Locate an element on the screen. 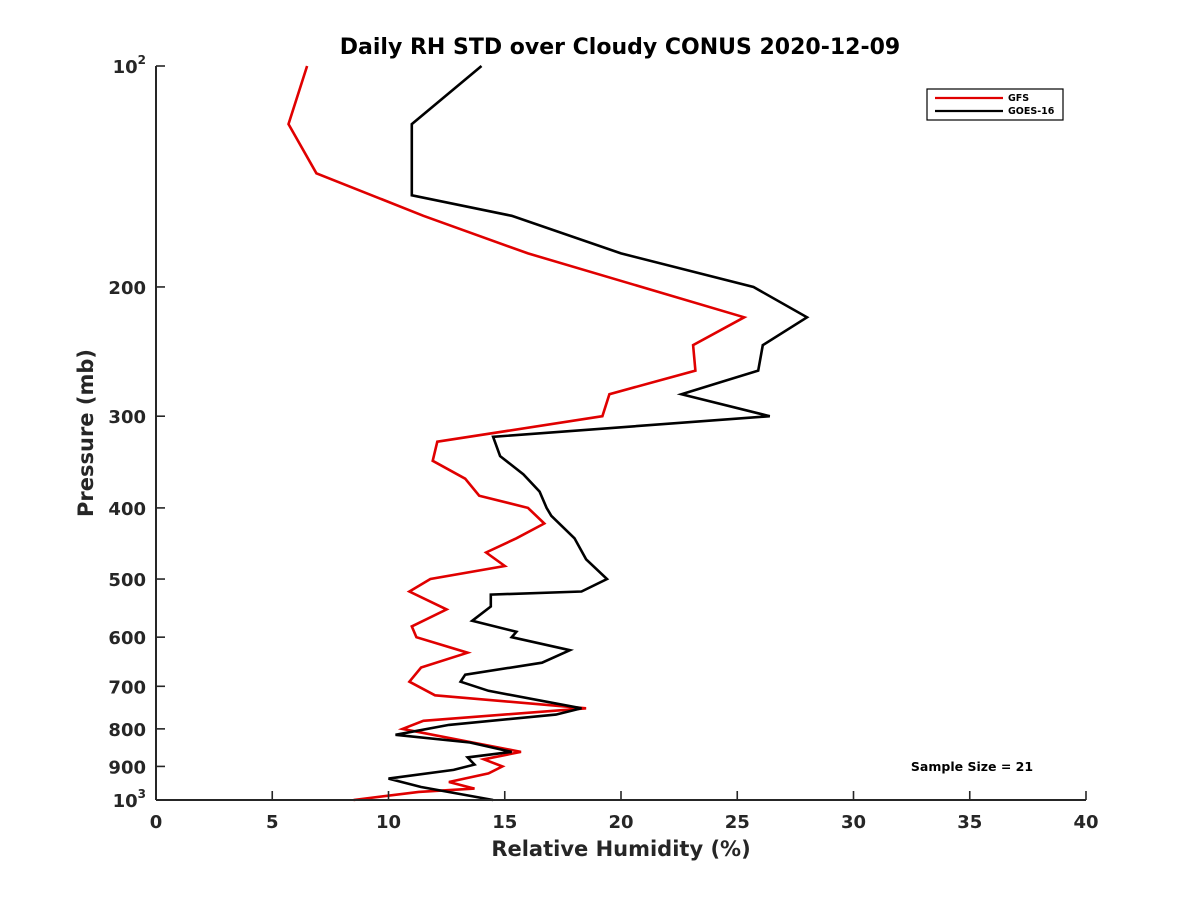  x-tick-label: 5 is located at coordinates (272, 822).